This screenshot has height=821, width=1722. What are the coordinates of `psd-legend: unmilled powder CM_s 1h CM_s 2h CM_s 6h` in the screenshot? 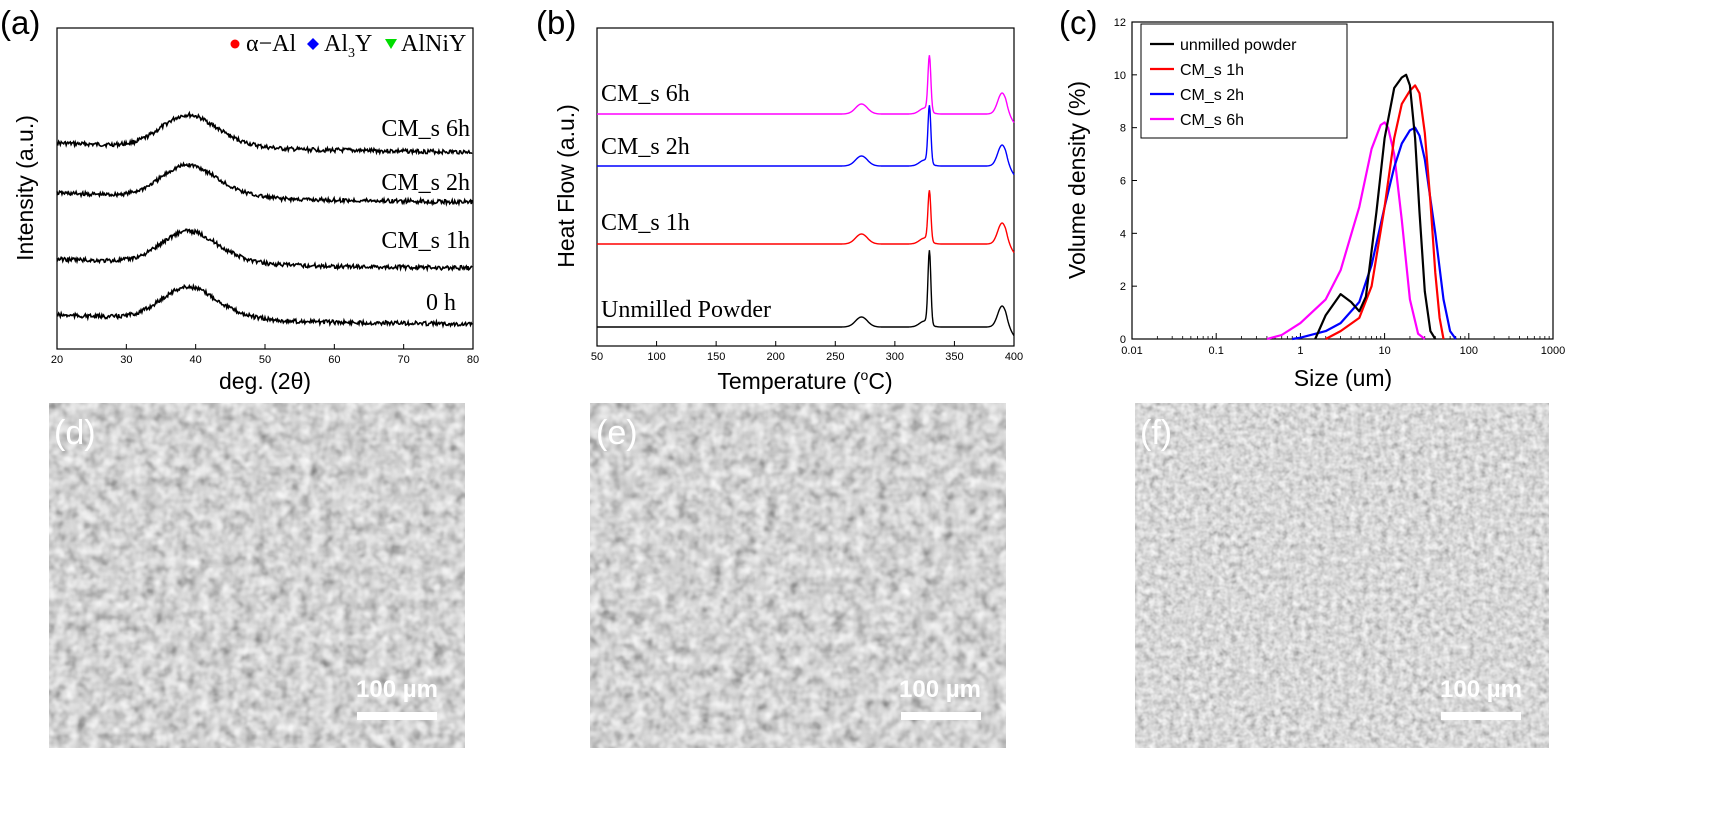 It's located at (1244, 81).